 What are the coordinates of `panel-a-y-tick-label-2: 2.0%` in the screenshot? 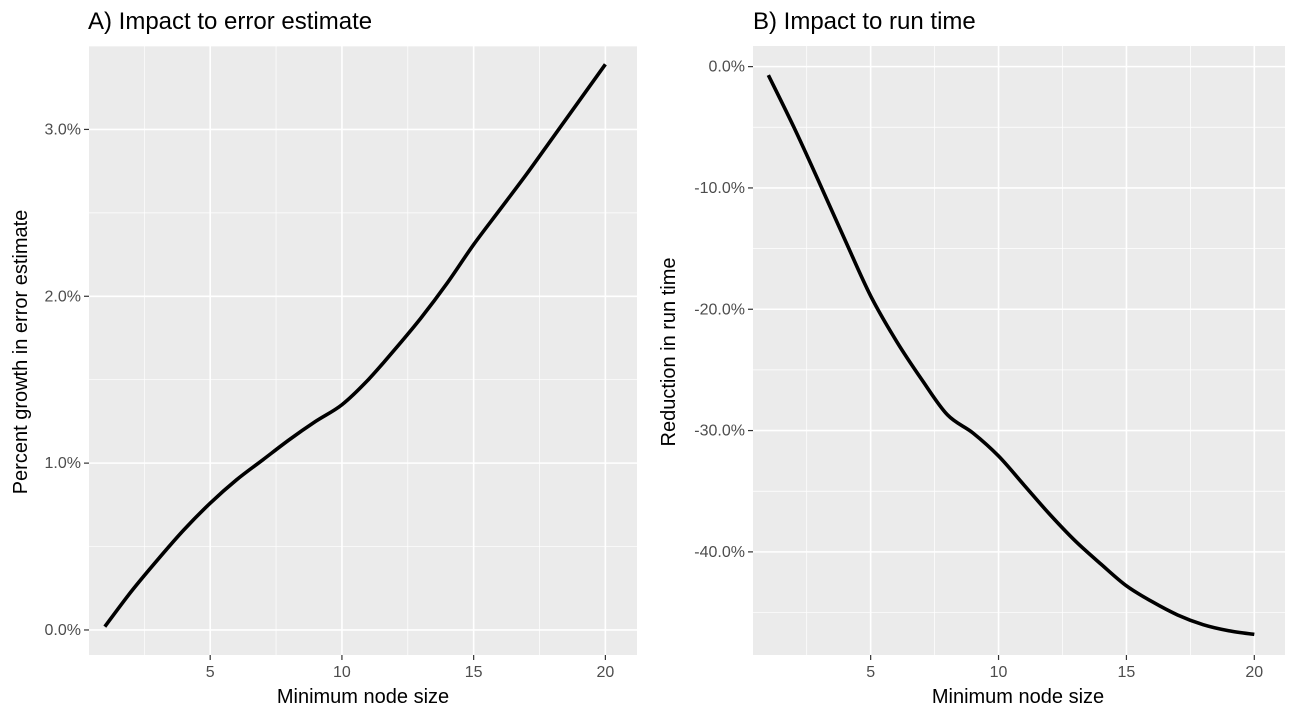 It's located at (63, 296).